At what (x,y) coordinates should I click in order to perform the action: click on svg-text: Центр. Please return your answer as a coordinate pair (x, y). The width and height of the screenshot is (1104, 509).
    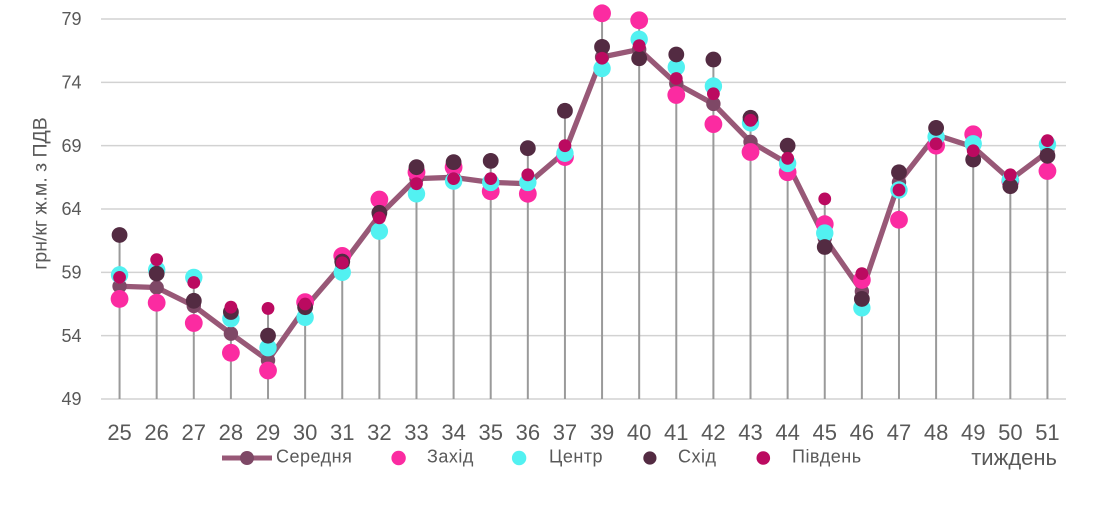
    Looking at the image, I should click on (576, 456).